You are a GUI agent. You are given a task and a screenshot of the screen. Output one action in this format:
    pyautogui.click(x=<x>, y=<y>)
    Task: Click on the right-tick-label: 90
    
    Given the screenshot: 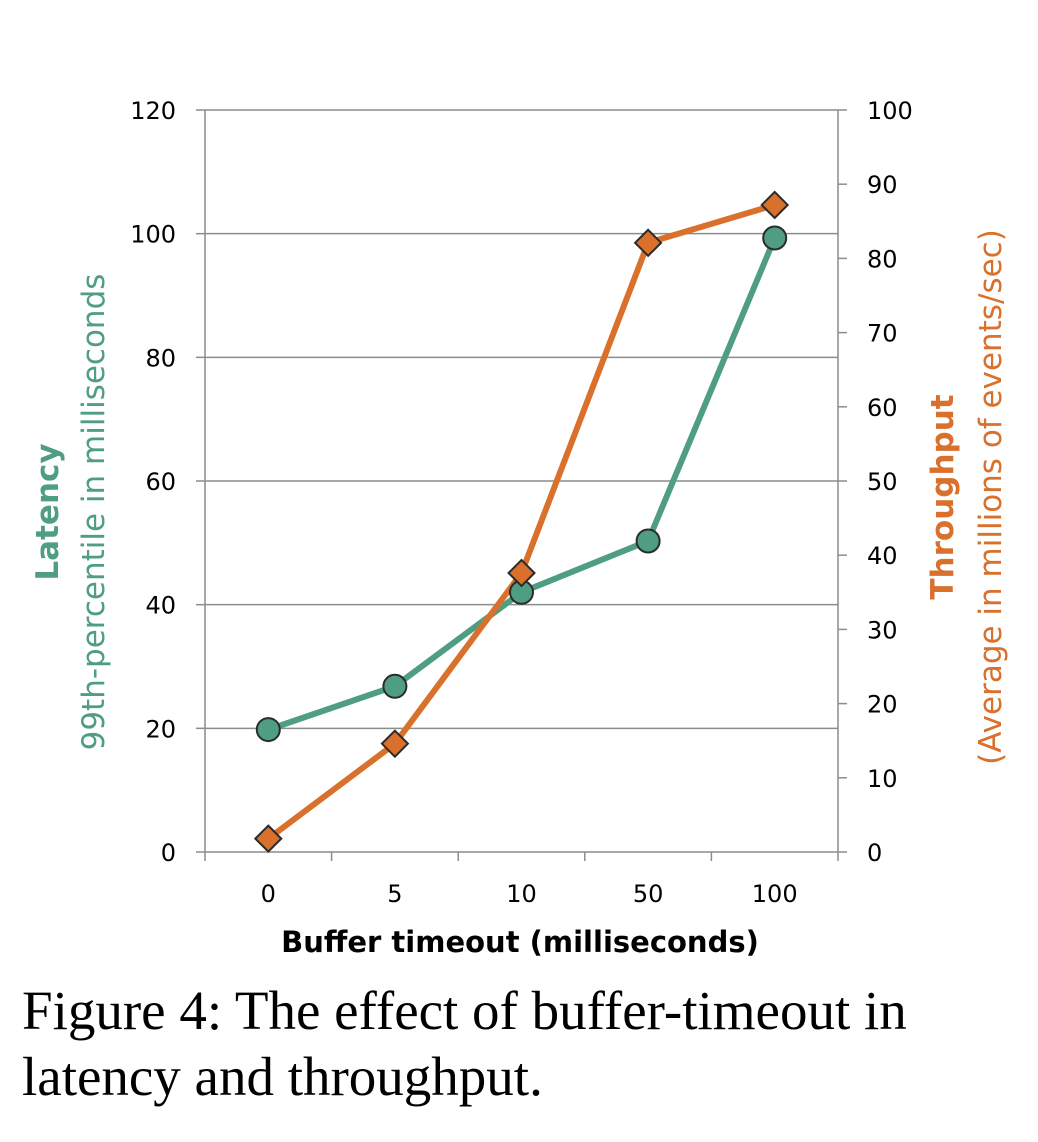 What is the action you would take?
    pyautogui.click(x=882, y=185)
    